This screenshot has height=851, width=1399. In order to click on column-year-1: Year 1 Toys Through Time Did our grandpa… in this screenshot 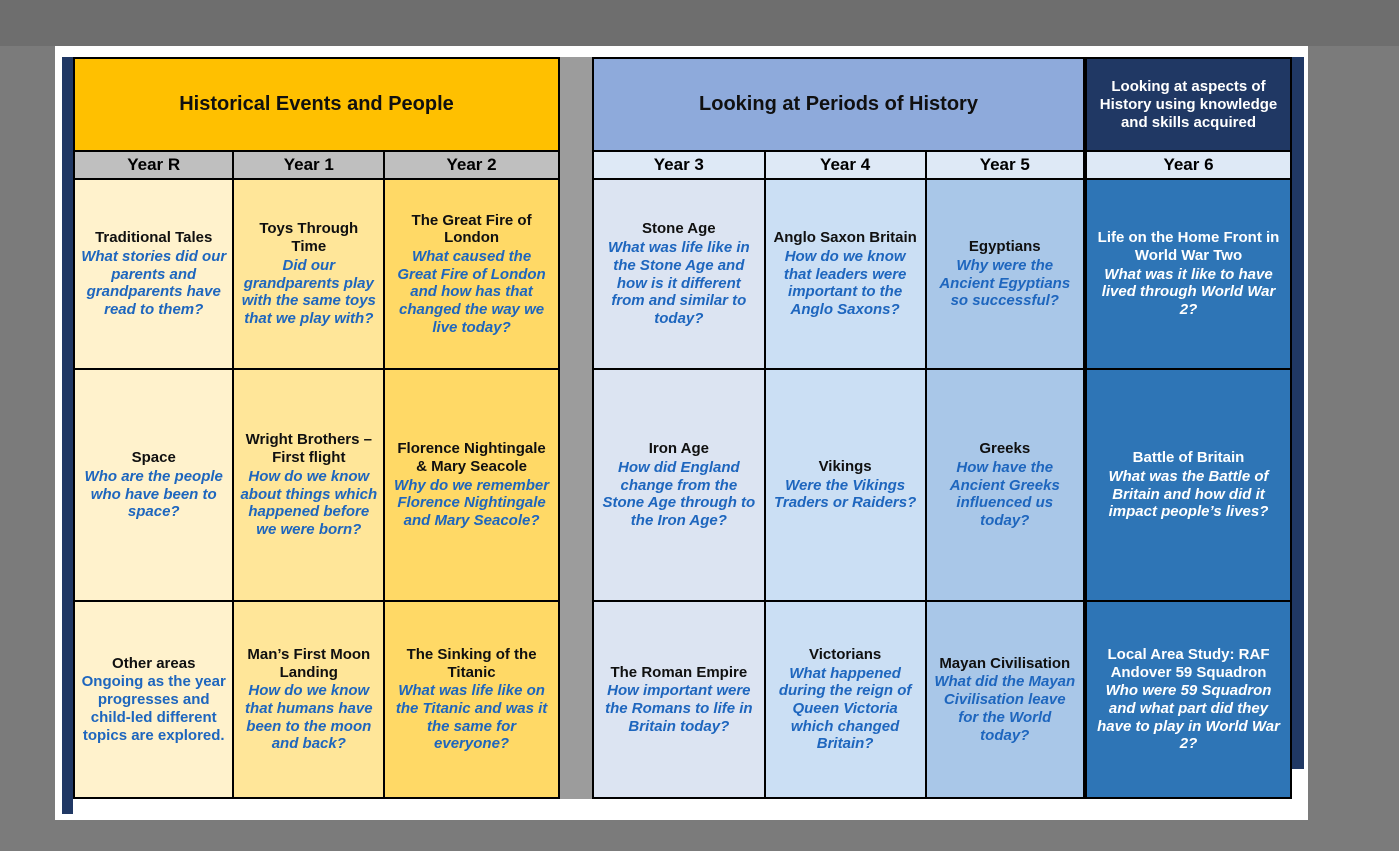, I will do `click(308, 474)`.